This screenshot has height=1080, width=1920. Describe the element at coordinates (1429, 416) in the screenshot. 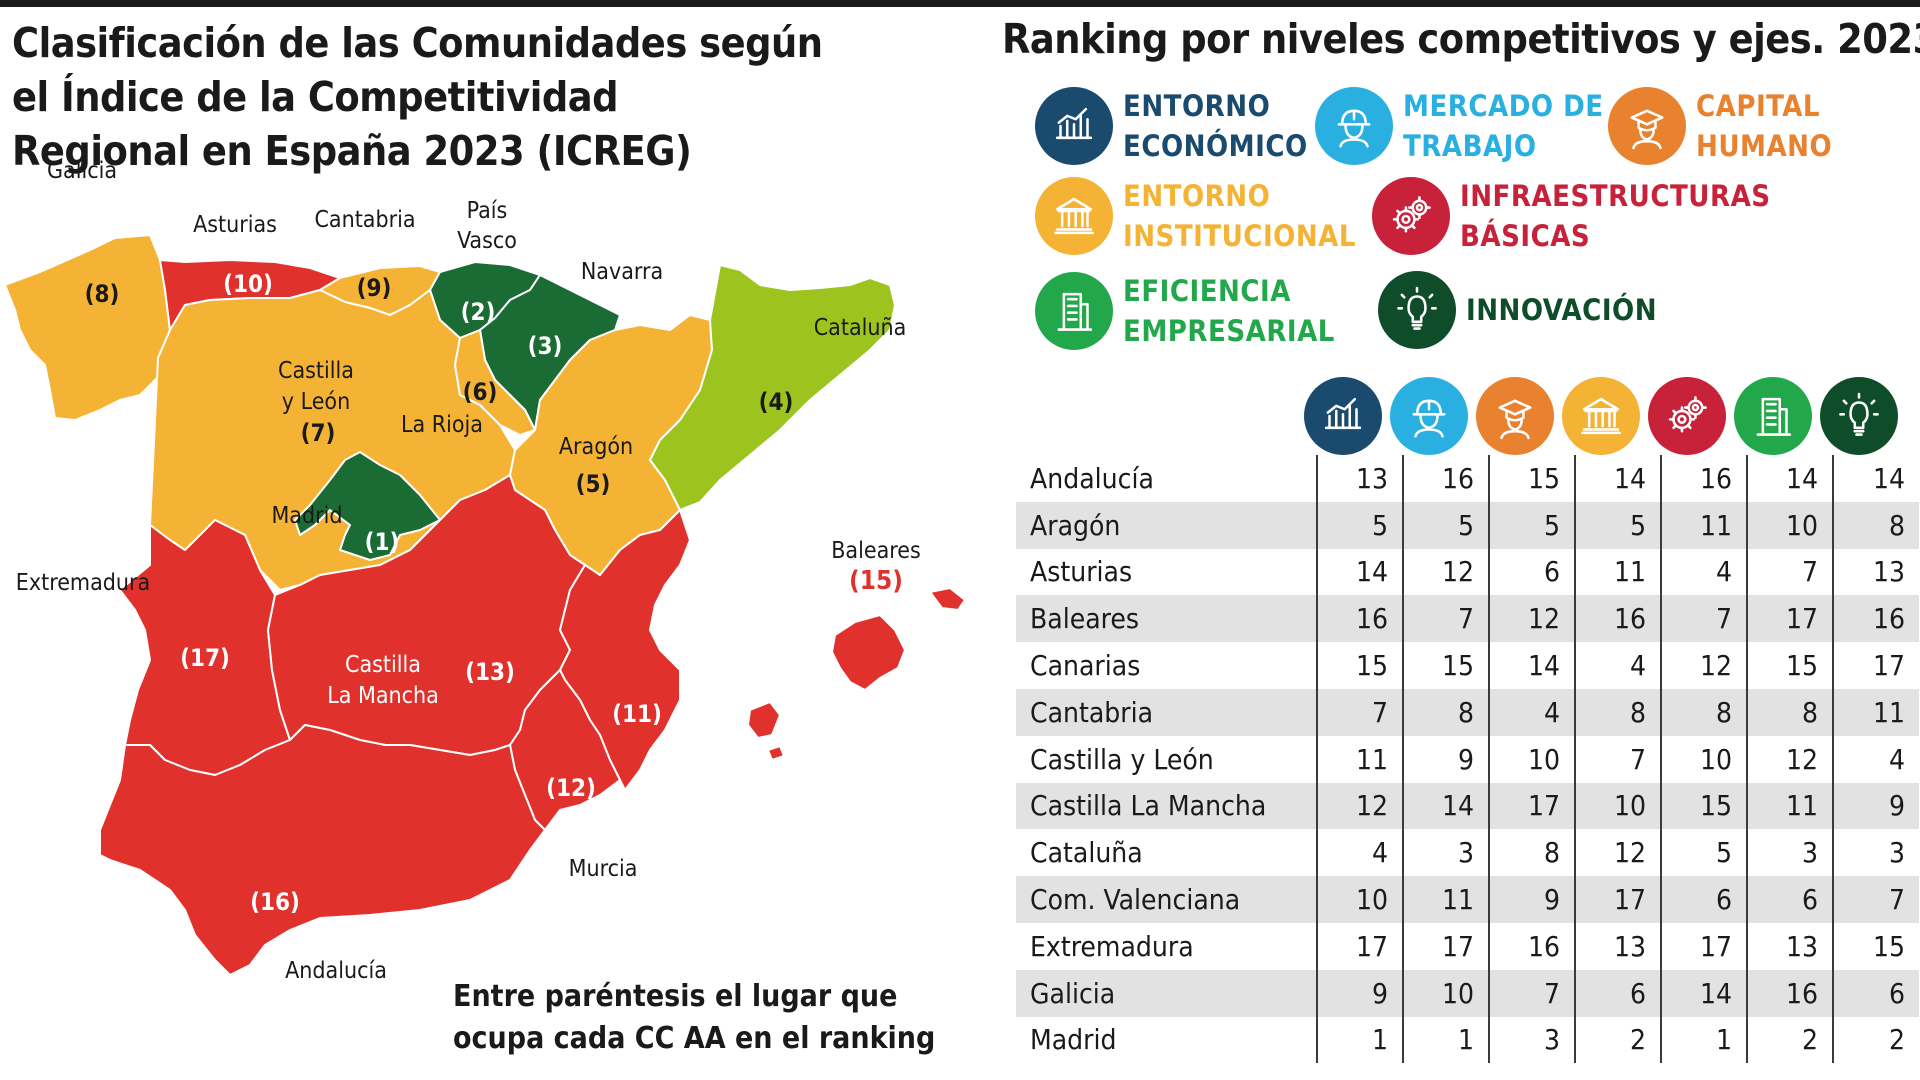

I see `column-worker-icon` at that location.